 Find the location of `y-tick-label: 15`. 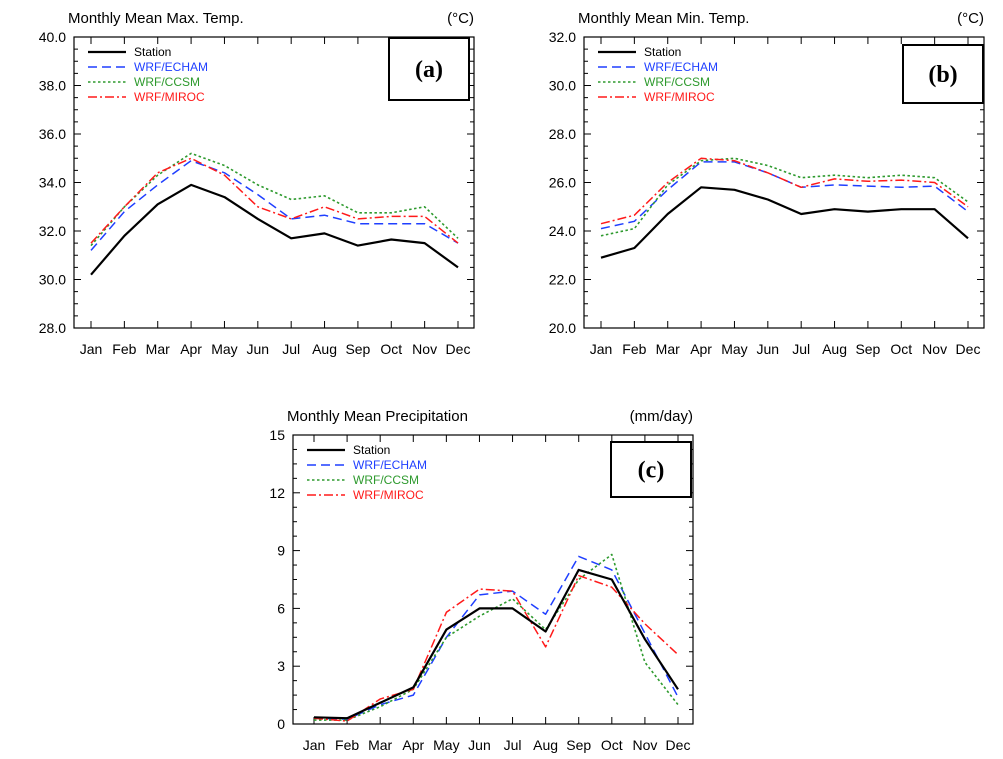

y-tick-label: 15 is located at coordinates (277, 435).